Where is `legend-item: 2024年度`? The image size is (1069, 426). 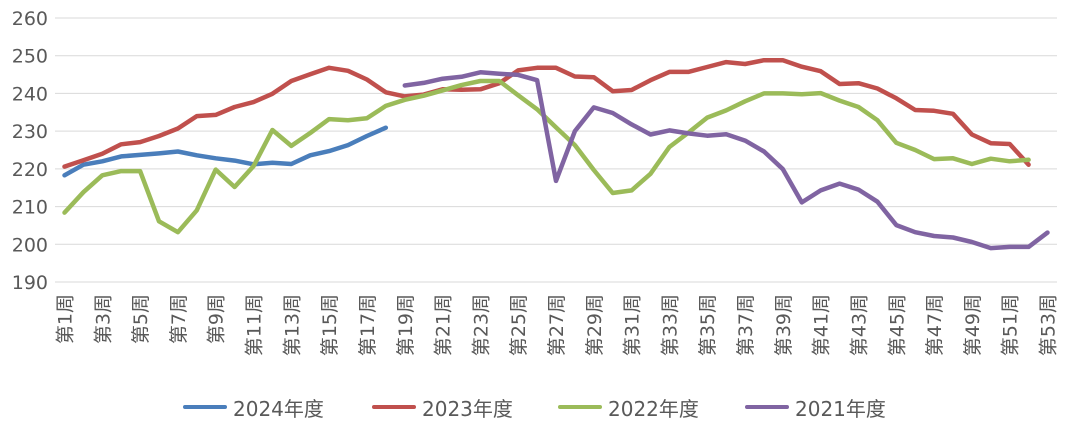 legend-item: 2024年度 is located at coordinates (253, 407).